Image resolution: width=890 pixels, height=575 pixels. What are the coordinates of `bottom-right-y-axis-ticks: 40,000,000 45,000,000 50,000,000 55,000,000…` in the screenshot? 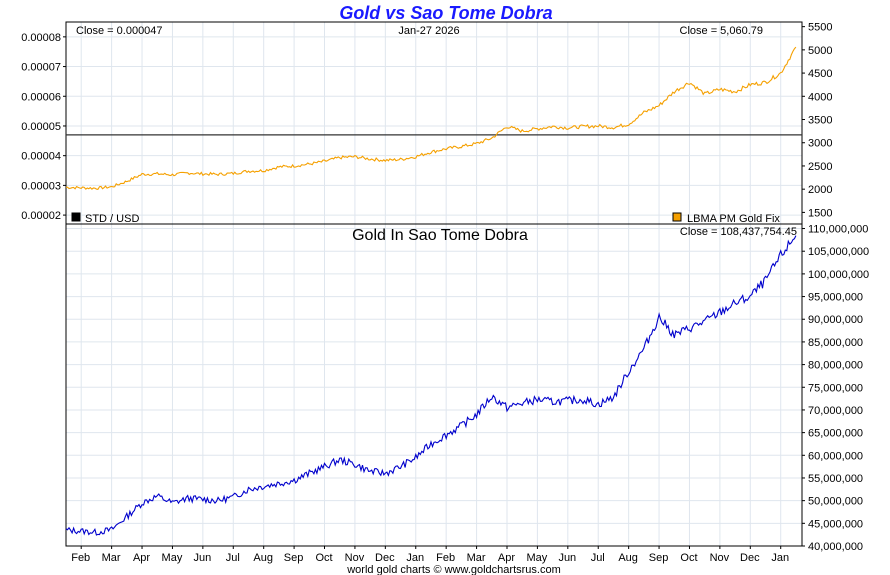 It's located at (835, 388).